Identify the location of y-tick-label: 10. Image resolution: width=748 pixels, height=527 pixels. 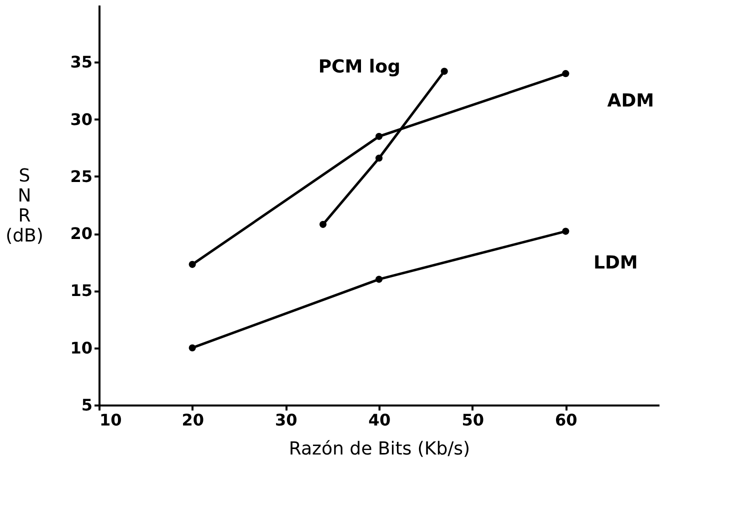
(81, 348).